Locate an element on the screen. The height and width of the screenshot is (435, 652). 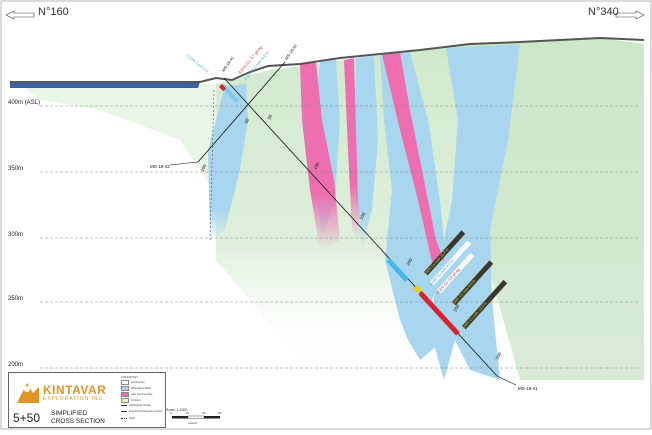
legend-item: Expected lithological contact is located at coordinates (141, 411).